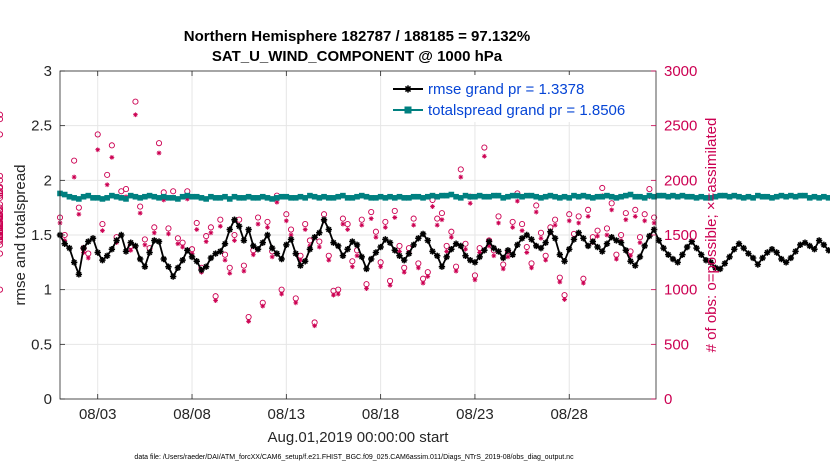 Image resolution: width=830 pixels, height=470 pixels. I want to click on x-tick-label: 08/13, so click(287, 414).